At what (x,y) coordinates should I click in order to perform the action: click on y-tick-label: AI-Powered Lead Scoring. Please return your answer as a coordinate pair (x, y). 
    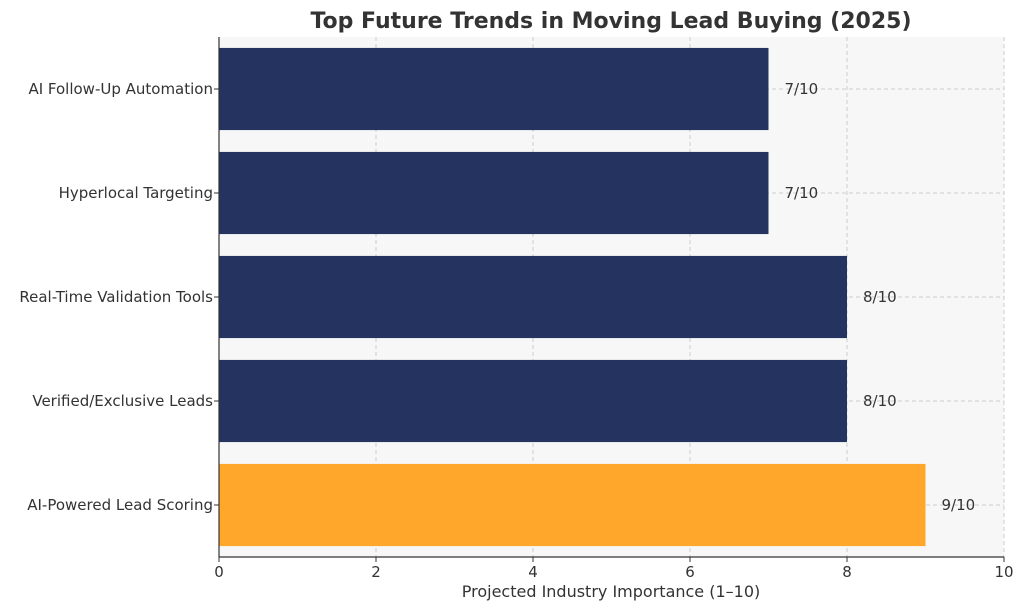
    Looking at the image, I should click on (120, 505).